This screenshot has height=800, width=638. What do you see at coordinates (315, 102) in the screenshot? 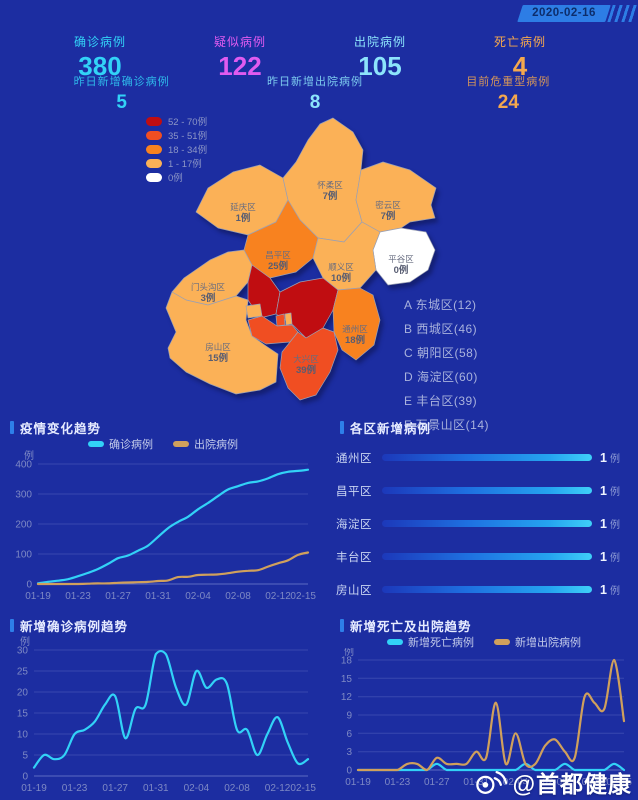
I see `stat-new-discharged-value: 8` at bounding box center [315, 102].